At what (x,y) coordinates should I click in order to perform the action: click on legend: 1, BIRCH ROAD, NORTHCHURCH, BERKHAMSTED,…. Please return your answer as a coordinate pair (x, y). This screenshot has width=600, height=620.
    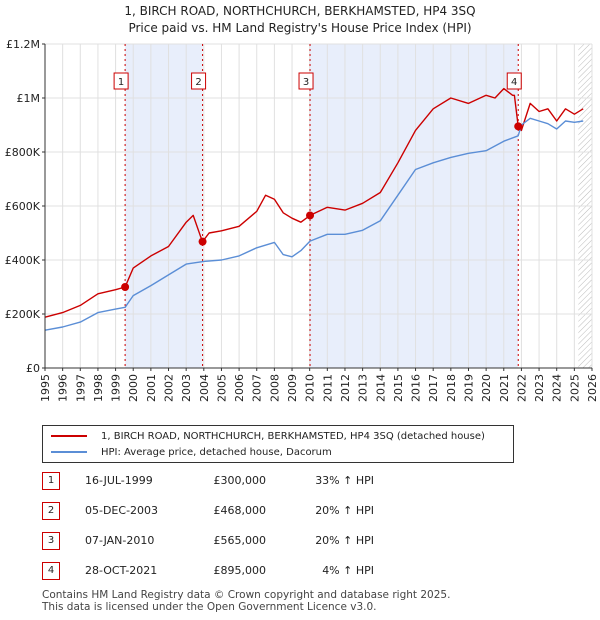
    Looking at the image, I should click on (278, 444).